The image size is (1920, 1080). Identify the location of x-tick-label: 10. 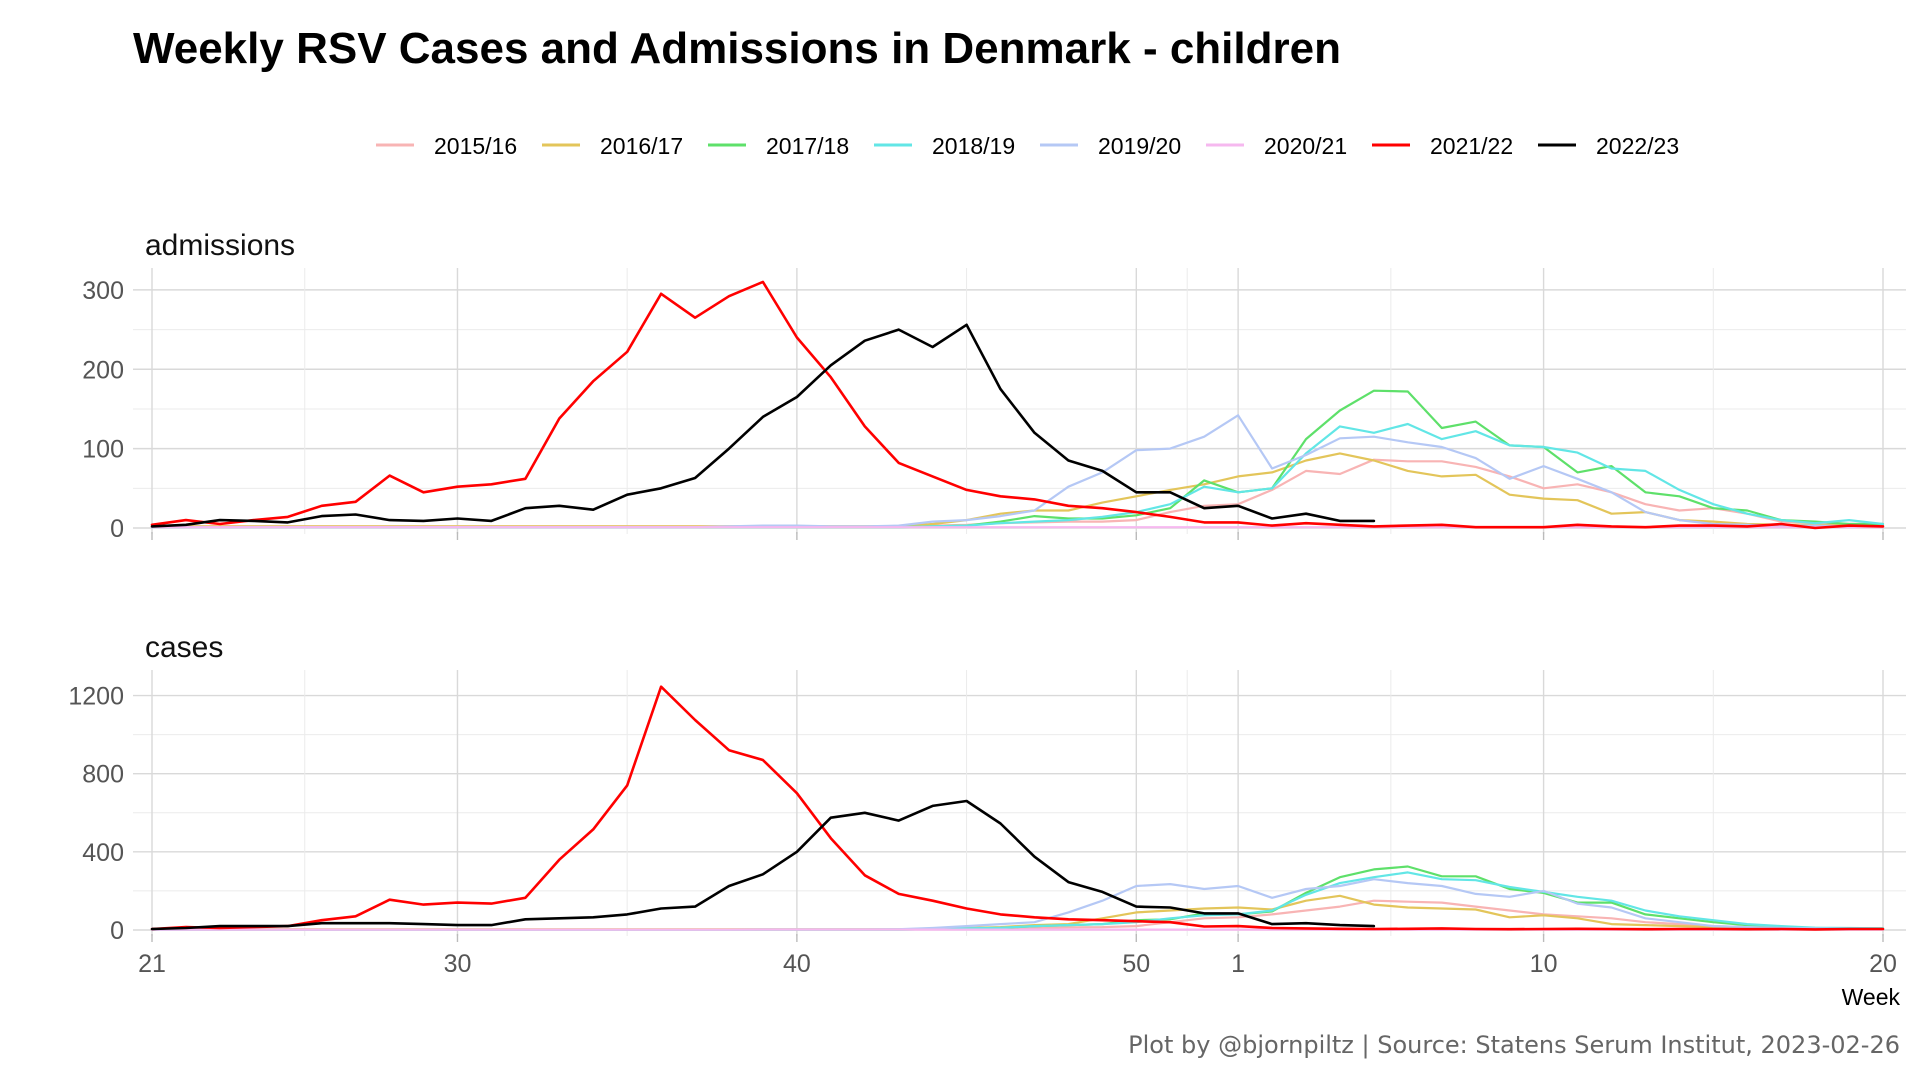
(1544, 964).